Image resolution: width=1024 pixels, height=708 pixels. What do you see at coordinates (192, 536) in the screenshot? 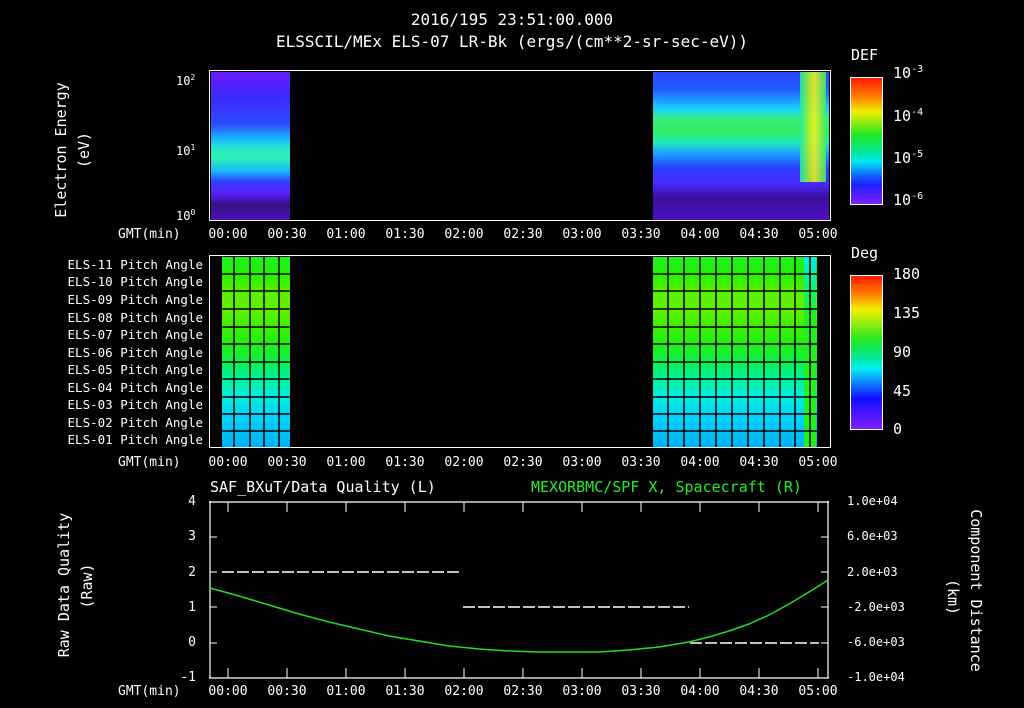
I see `panel3-ytick-left: 3` at bounding box center [192, 536].